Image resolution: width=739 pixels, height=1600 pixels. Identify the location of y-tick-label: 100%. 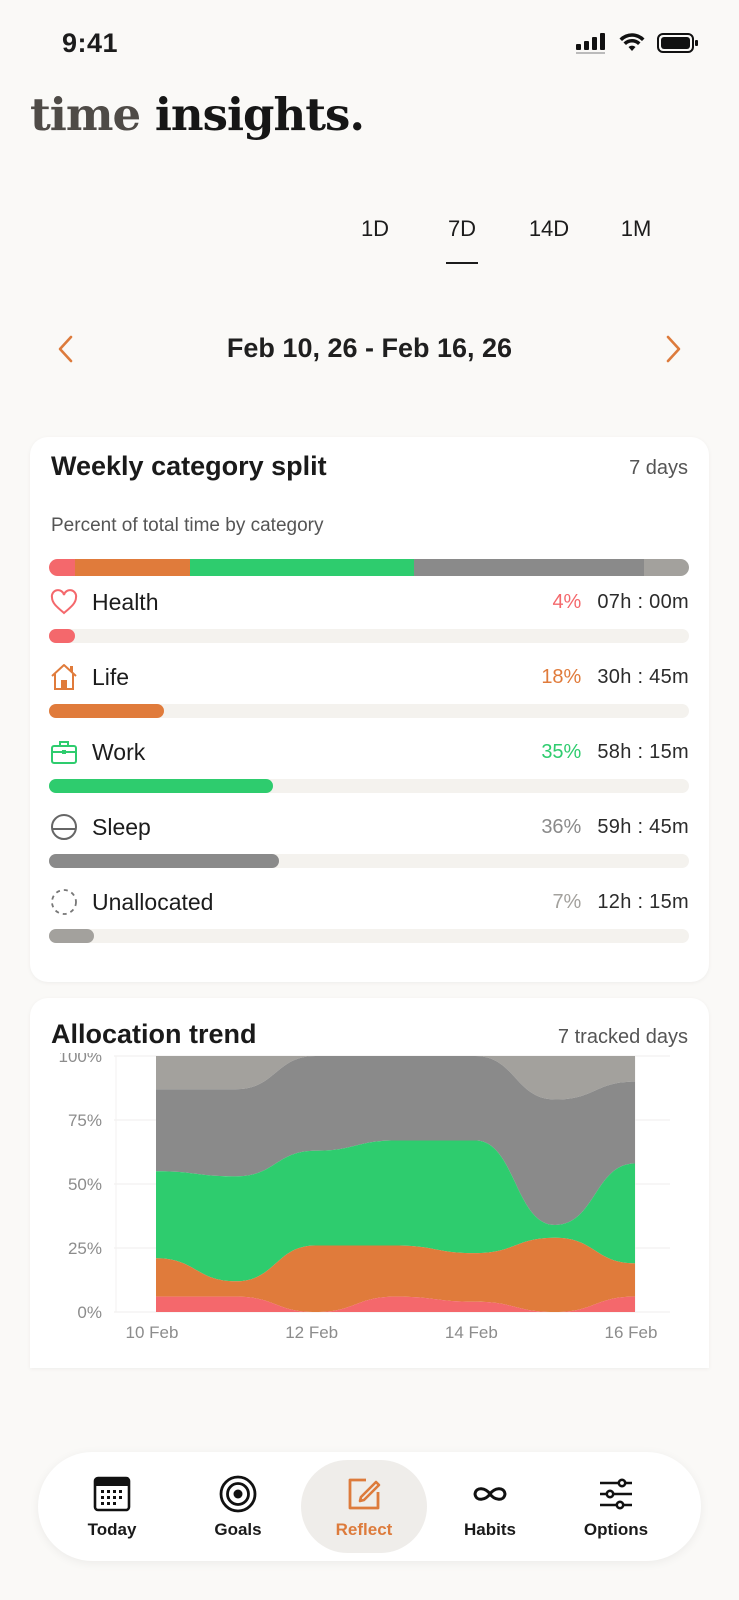
(80, 1059).